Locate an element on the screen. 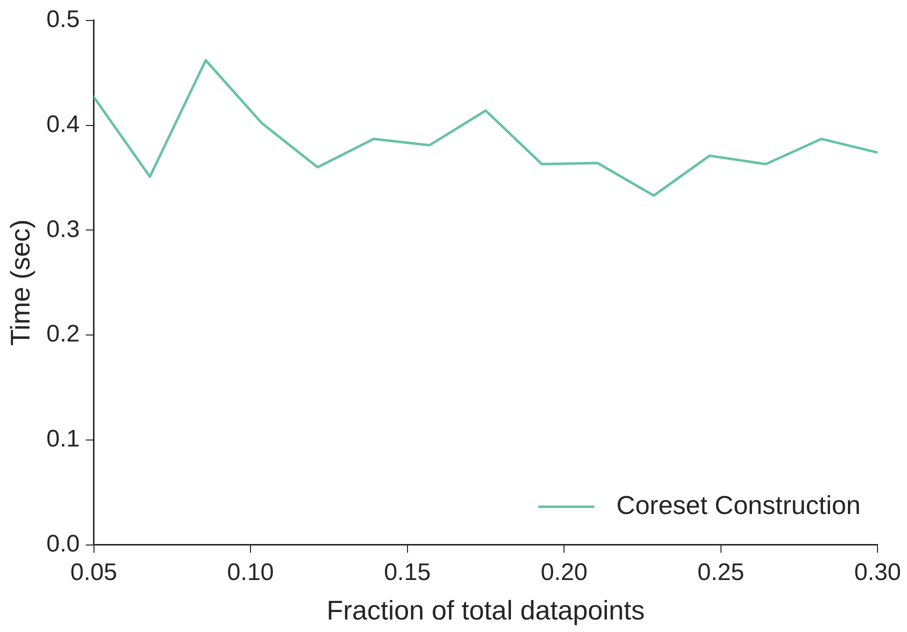  y-tick-label: 0.3 is located at coordinates (63, 229).